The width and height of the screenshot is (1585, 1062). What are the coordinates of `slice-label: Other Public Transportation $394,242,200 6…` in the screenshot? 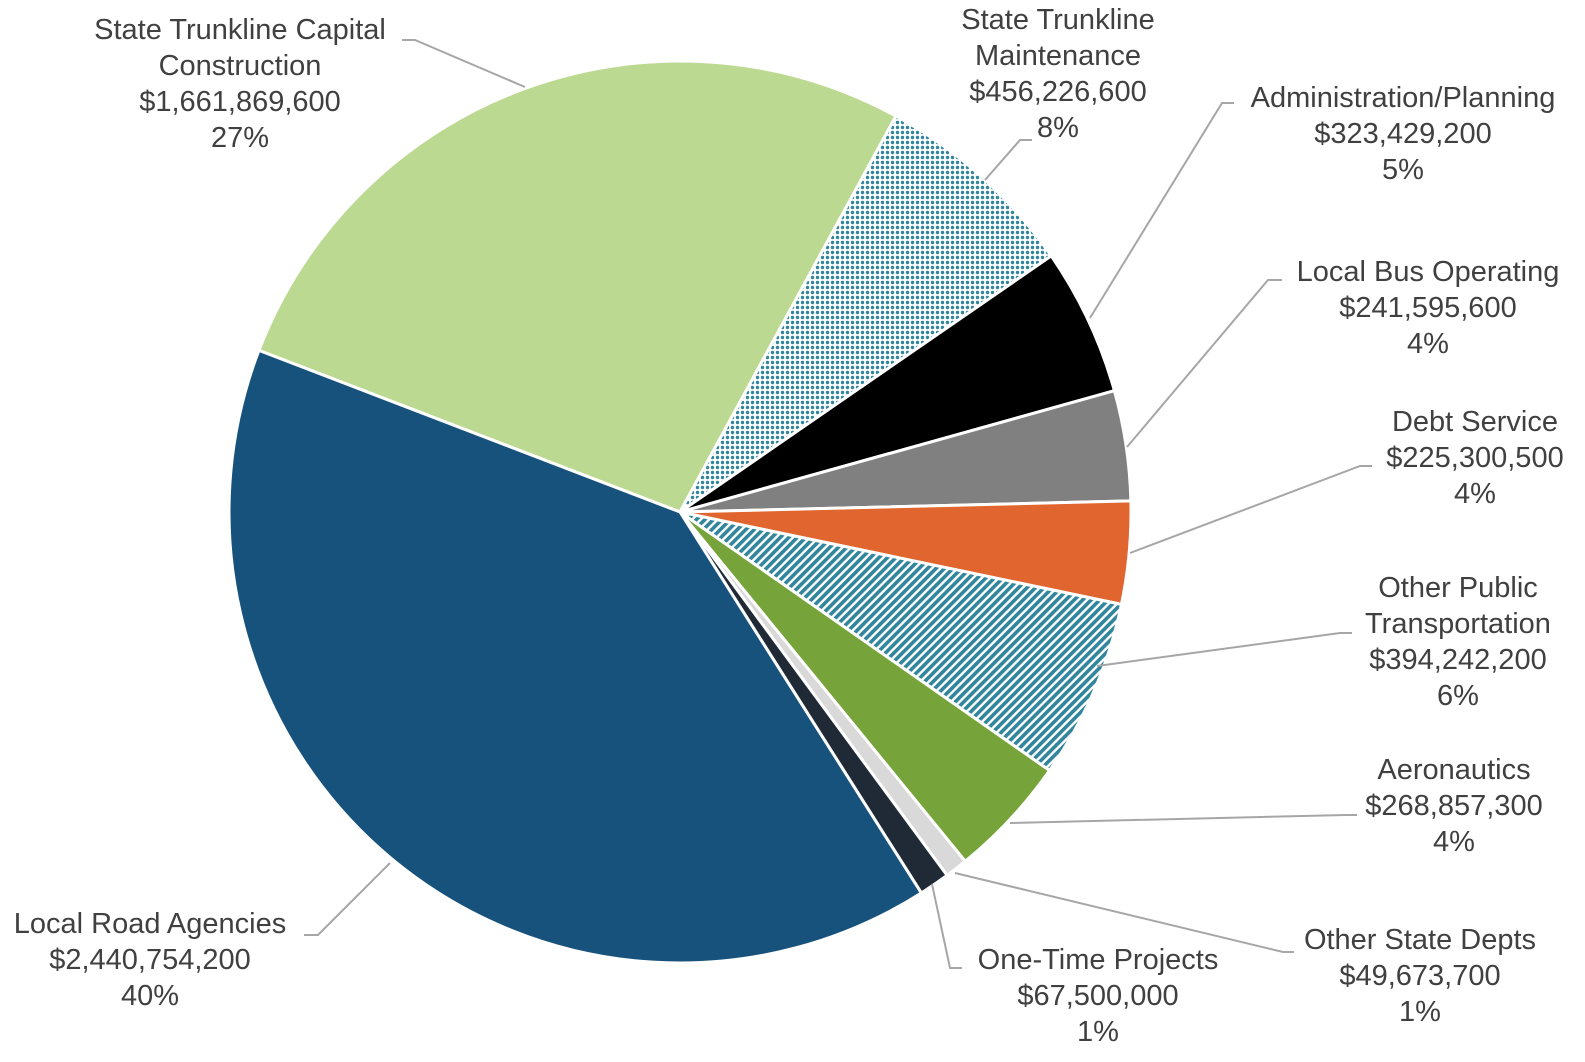 It's located at (1458, 642).